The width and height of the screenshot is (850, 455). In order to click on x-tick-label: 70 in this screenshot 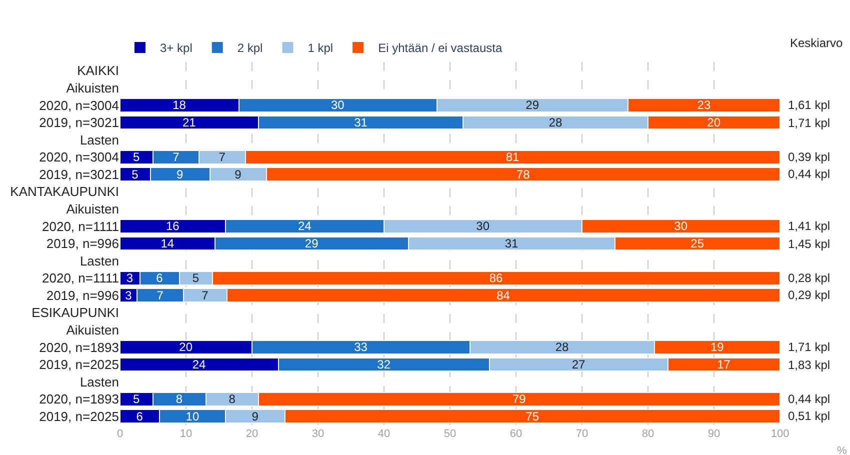, I will do `click(582, 434)`.